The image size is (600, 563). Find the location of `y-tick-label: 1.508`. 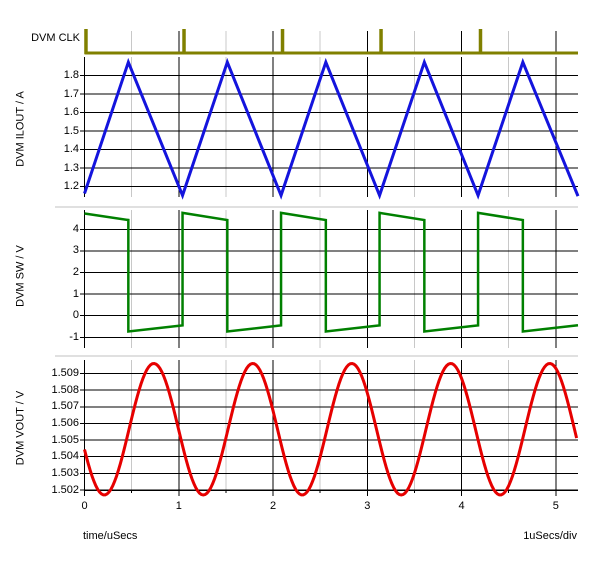

y-tick-label: 1.508 is located at coordinates (65, 389).